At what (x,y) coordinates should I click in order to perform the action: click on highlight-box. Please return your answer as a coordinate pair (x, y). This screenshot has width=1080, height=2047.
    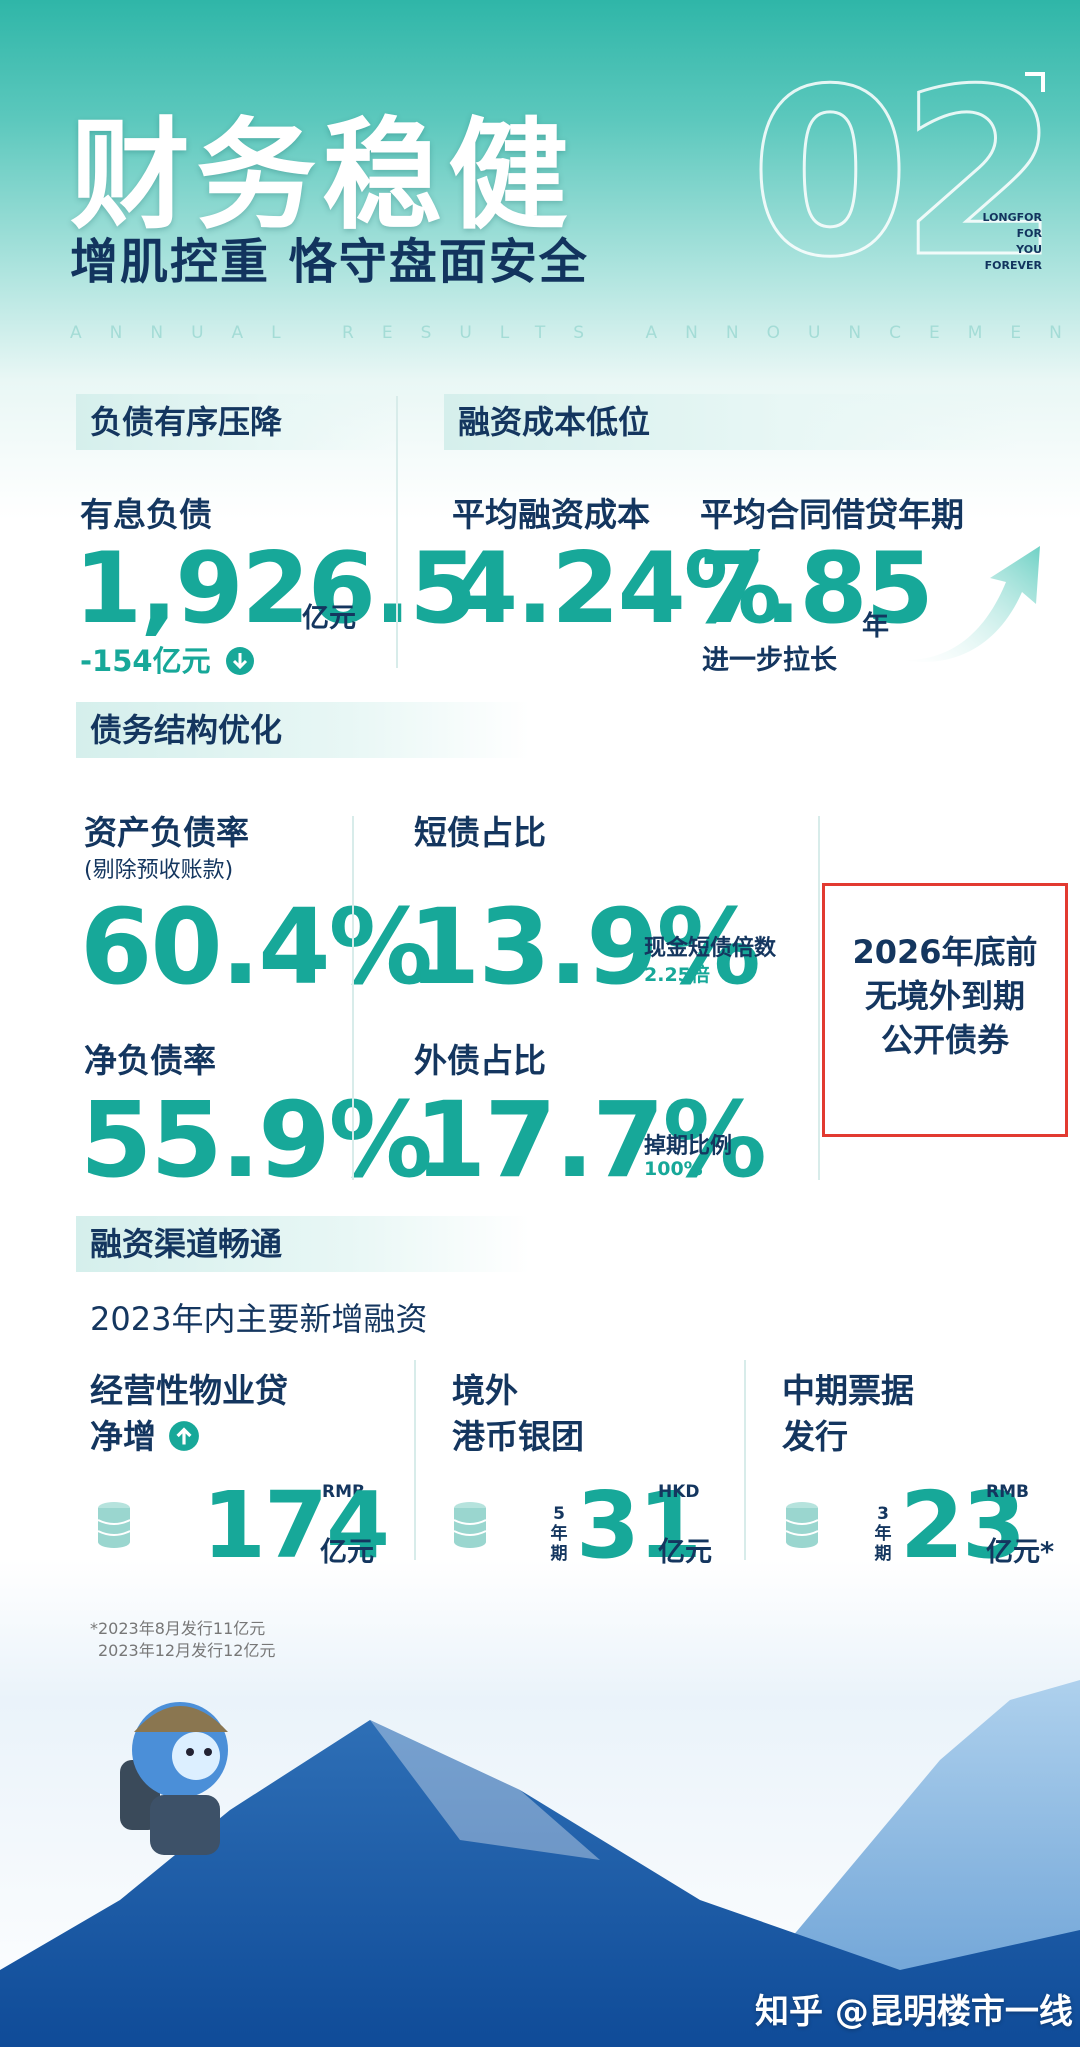
    Looking at the image, I should click on (945, 1010).